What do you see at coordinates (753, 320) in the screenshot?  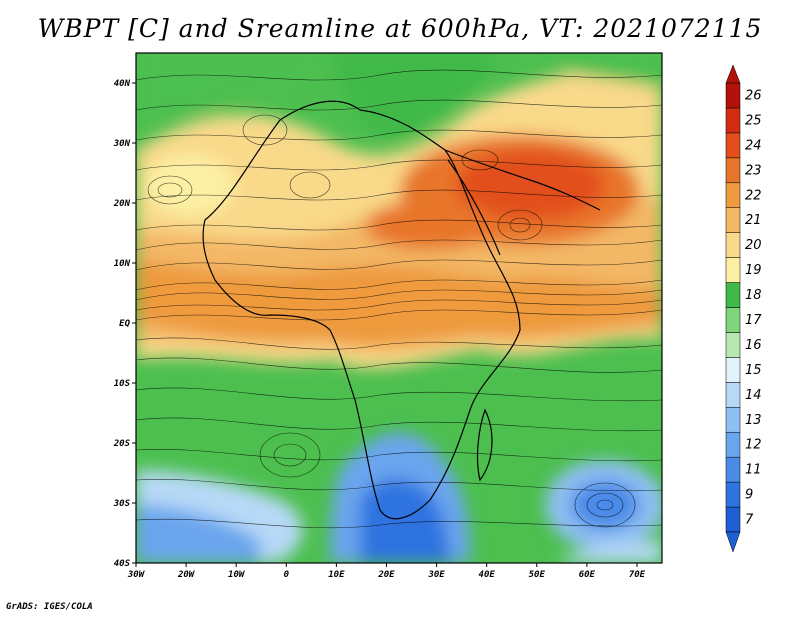 I see `colorbar-label: 17` at bounding box center [753, 320].